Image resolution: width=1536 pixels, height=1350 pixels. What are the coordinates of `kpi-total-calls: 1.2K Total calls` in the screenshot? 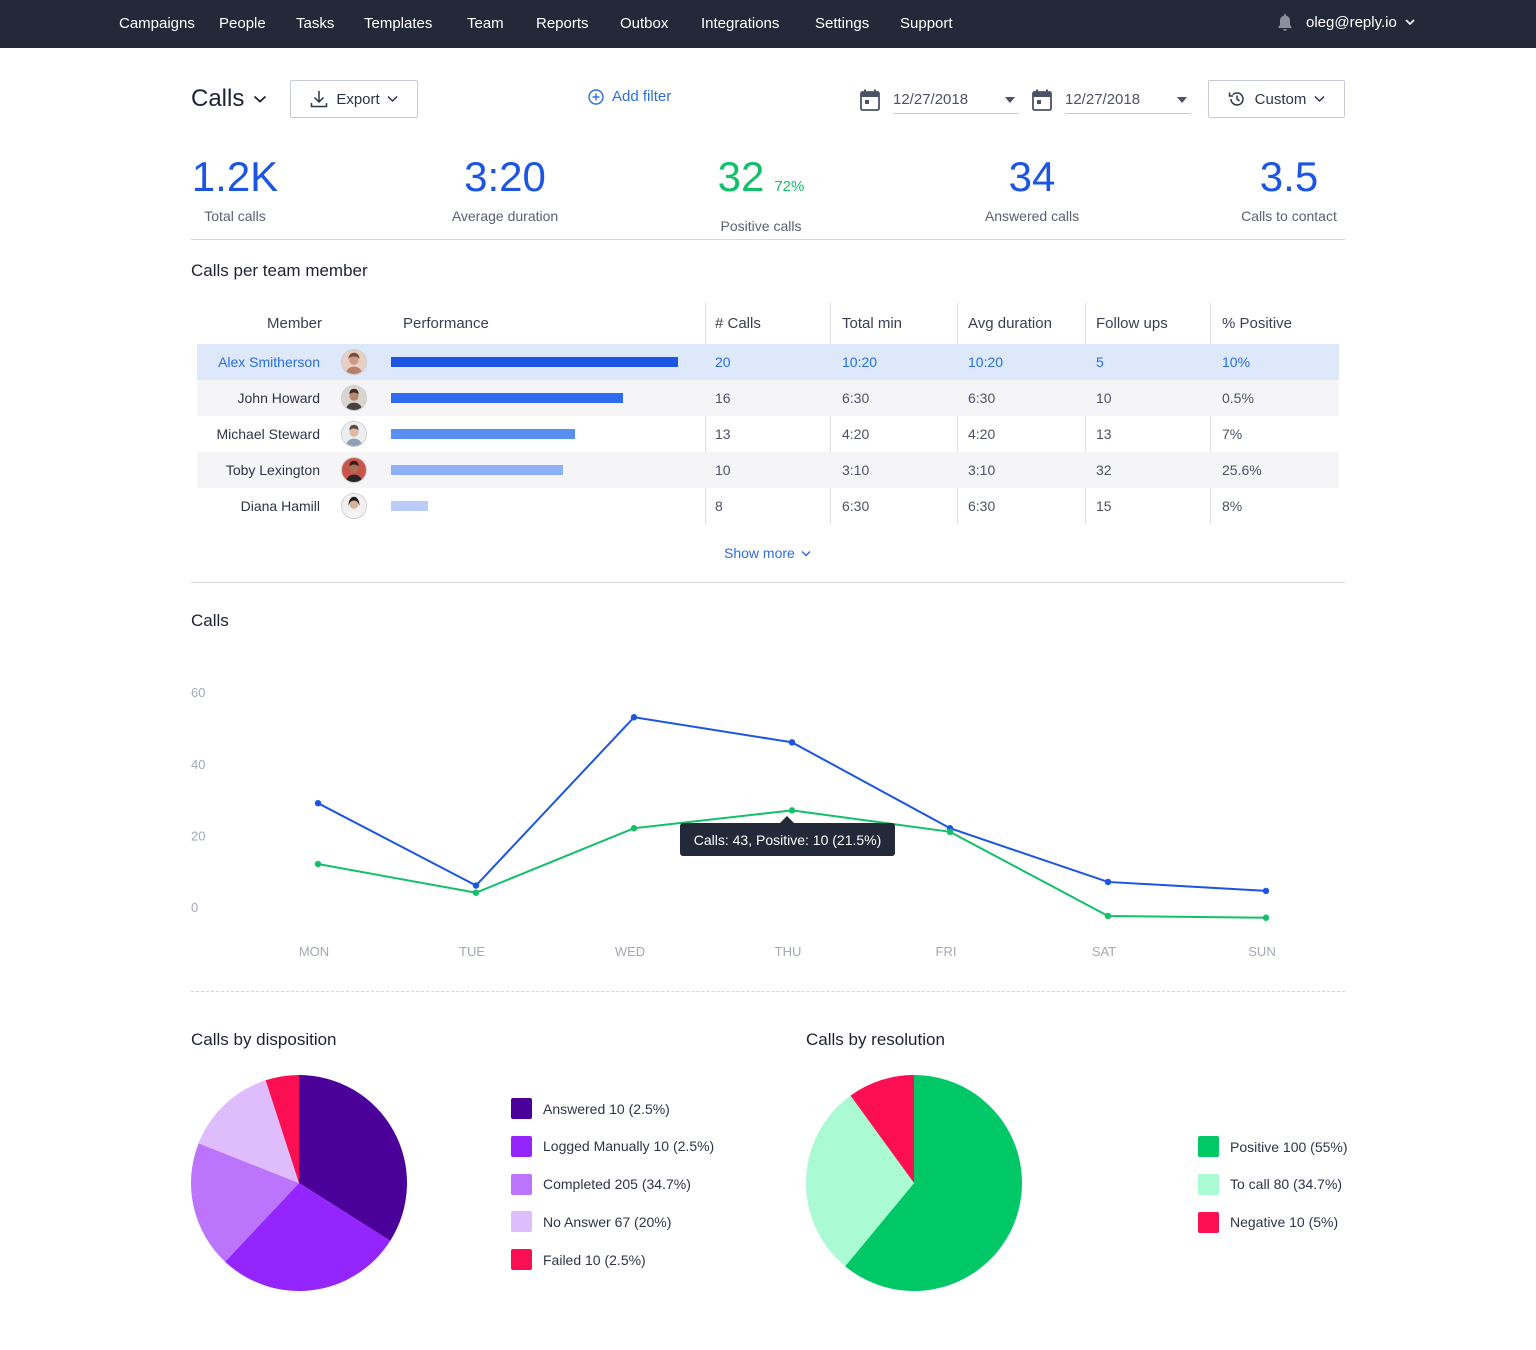 It's located at (235, 188).